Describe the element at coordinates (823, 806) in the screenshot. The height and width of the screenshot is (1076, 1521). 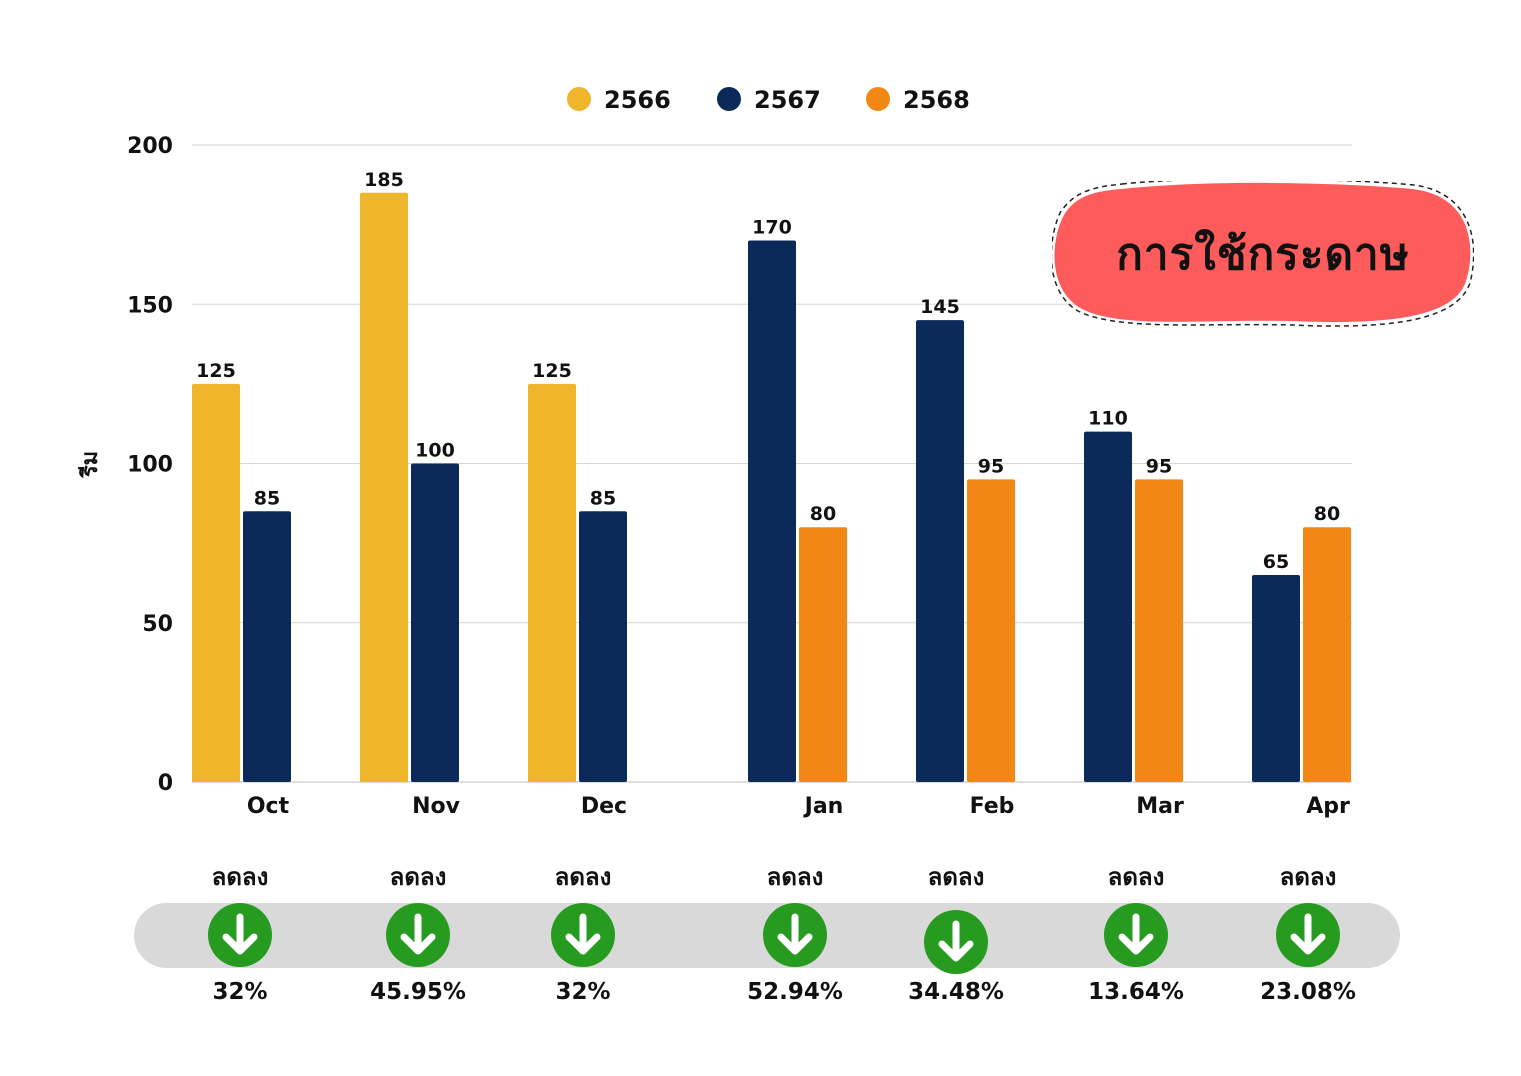
I see `x-tick-label: Jan` at that location.